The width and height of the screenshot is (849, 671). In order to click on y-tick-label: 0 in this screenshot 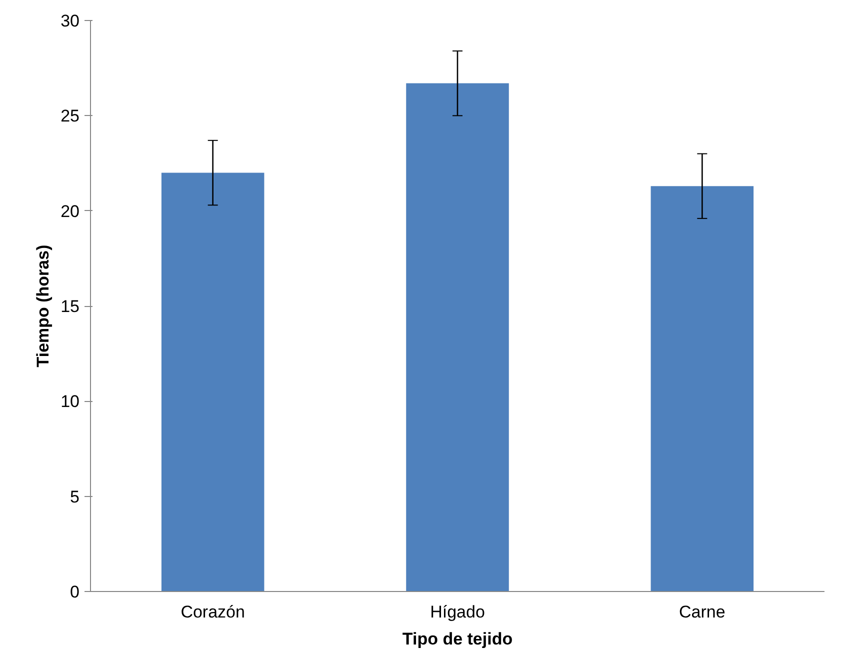, I will do `click(75, 592)`.